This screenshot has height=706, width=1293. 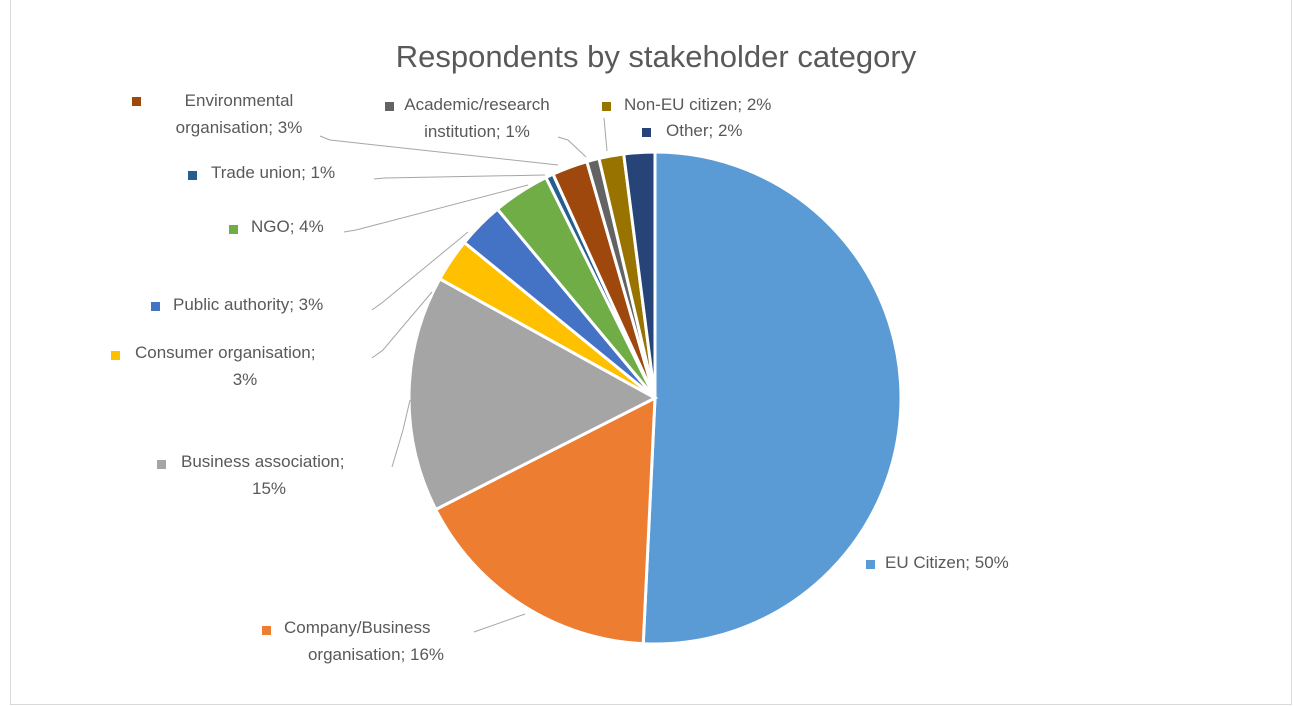 What do you see at coordinates (870, 564) in the screenshot?
I see `legend-key-eu-citizen` at bounding box center [870, 564].